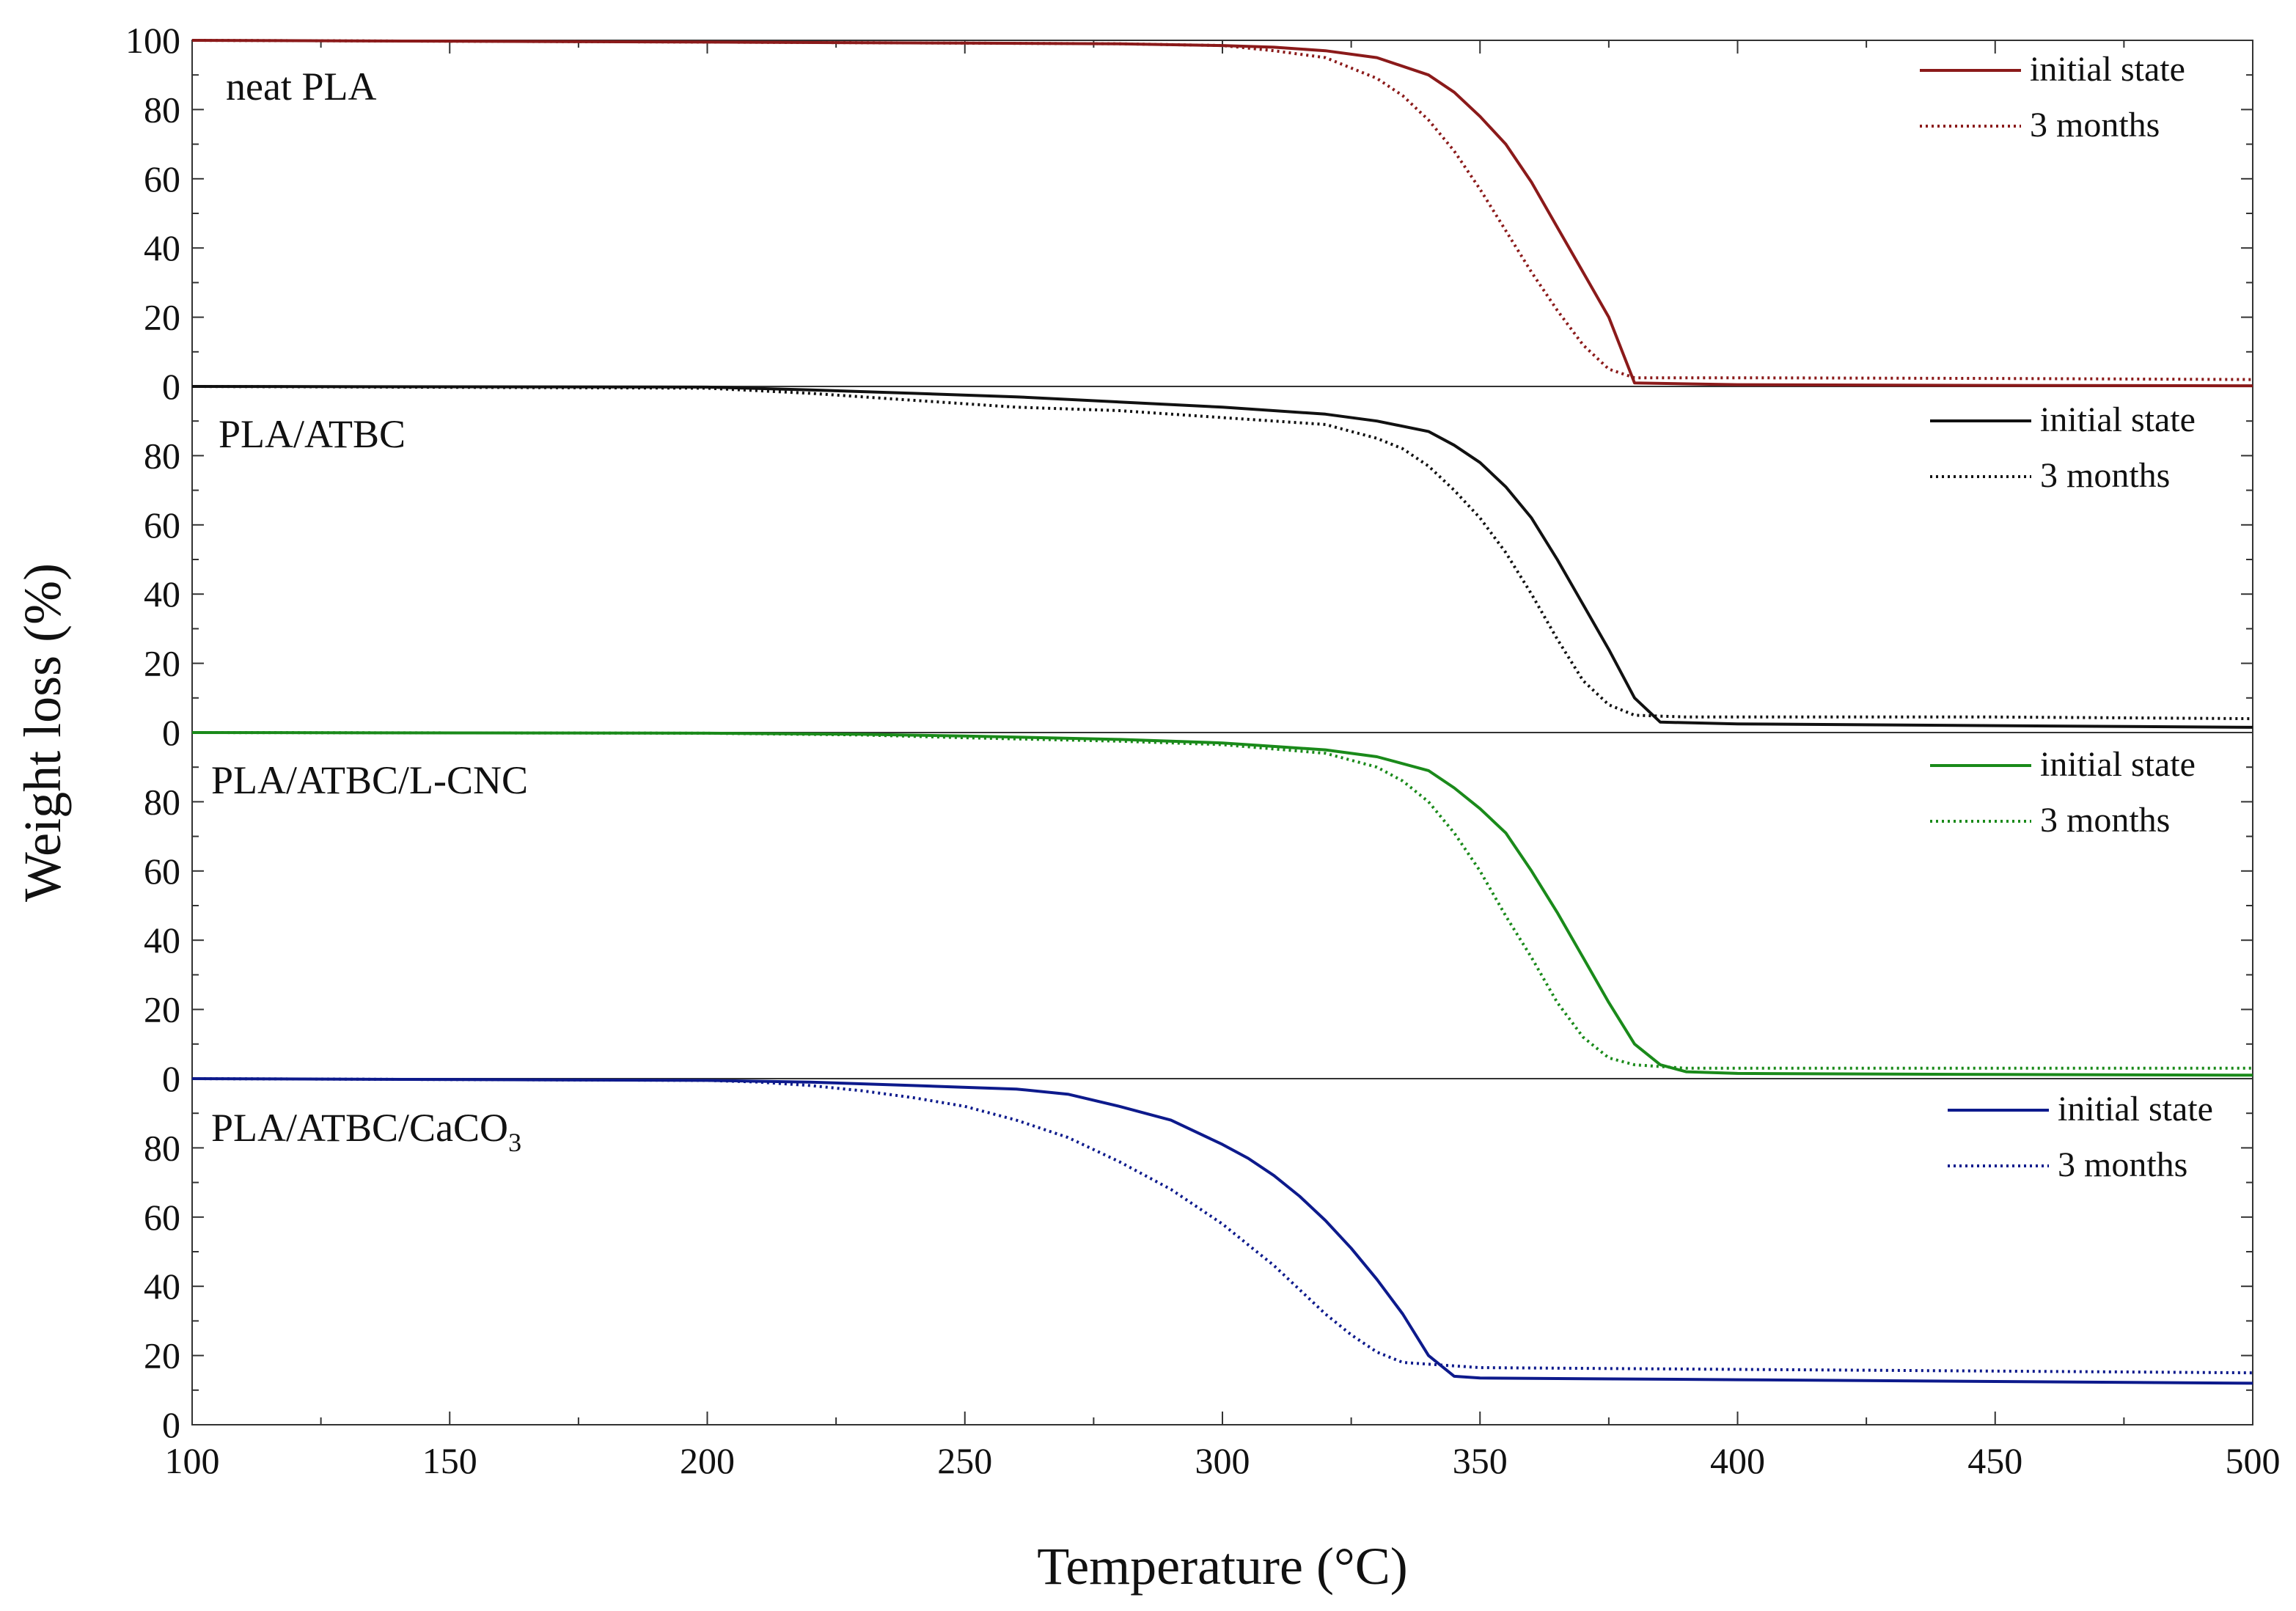  I want to click on x-tick-label: 100, so click(192, 1460).